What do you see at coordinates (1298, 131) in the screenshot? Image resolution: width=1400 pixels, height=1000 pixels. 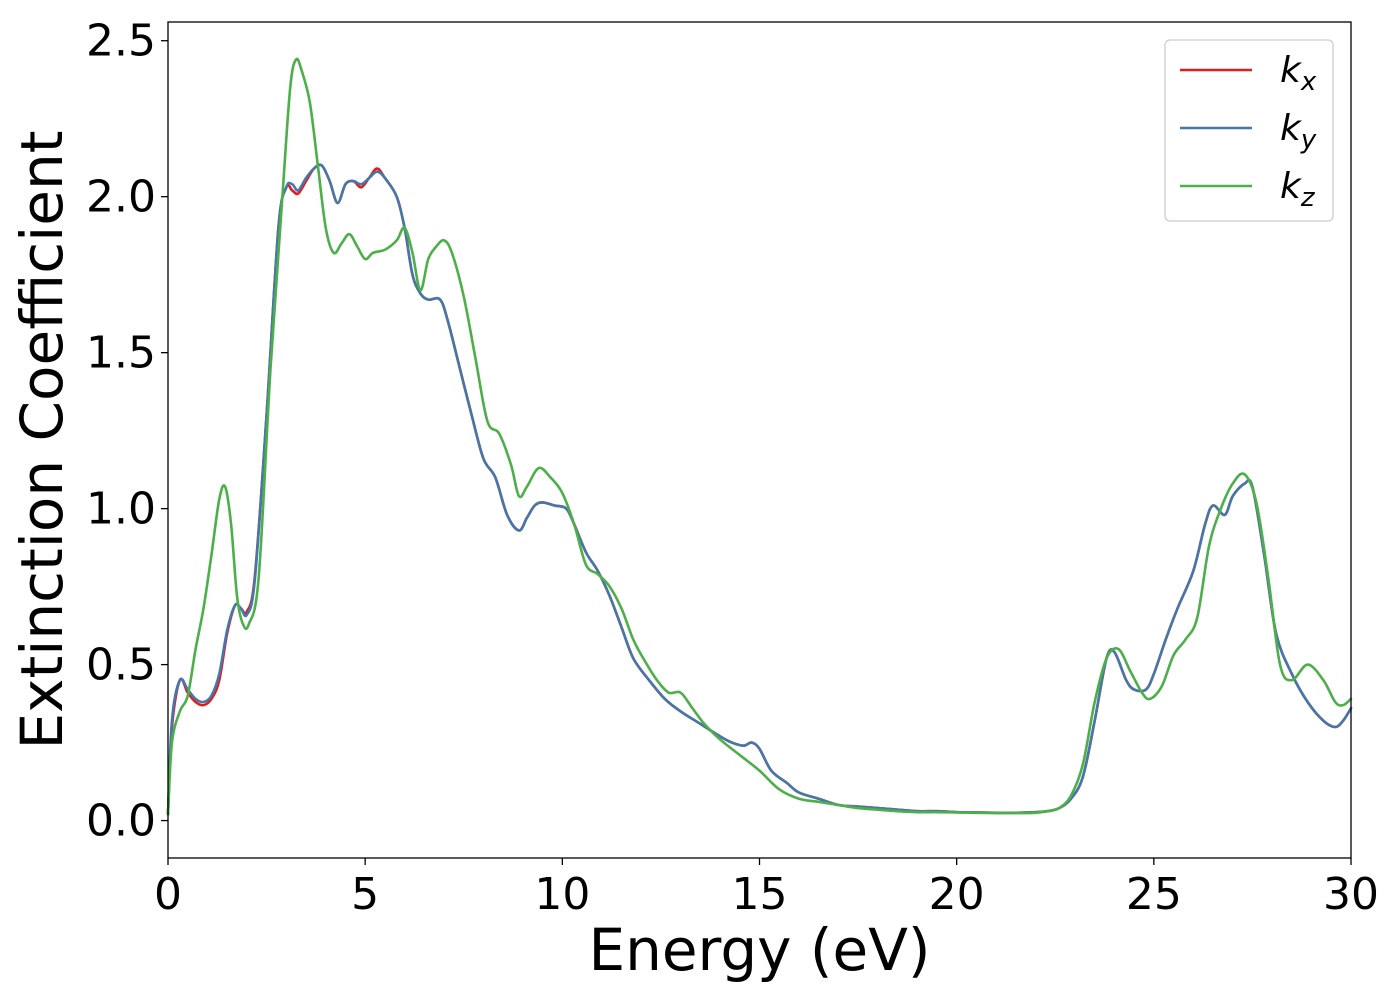 I see `legend-label-y: ky` at bounding box center [1298, 131].